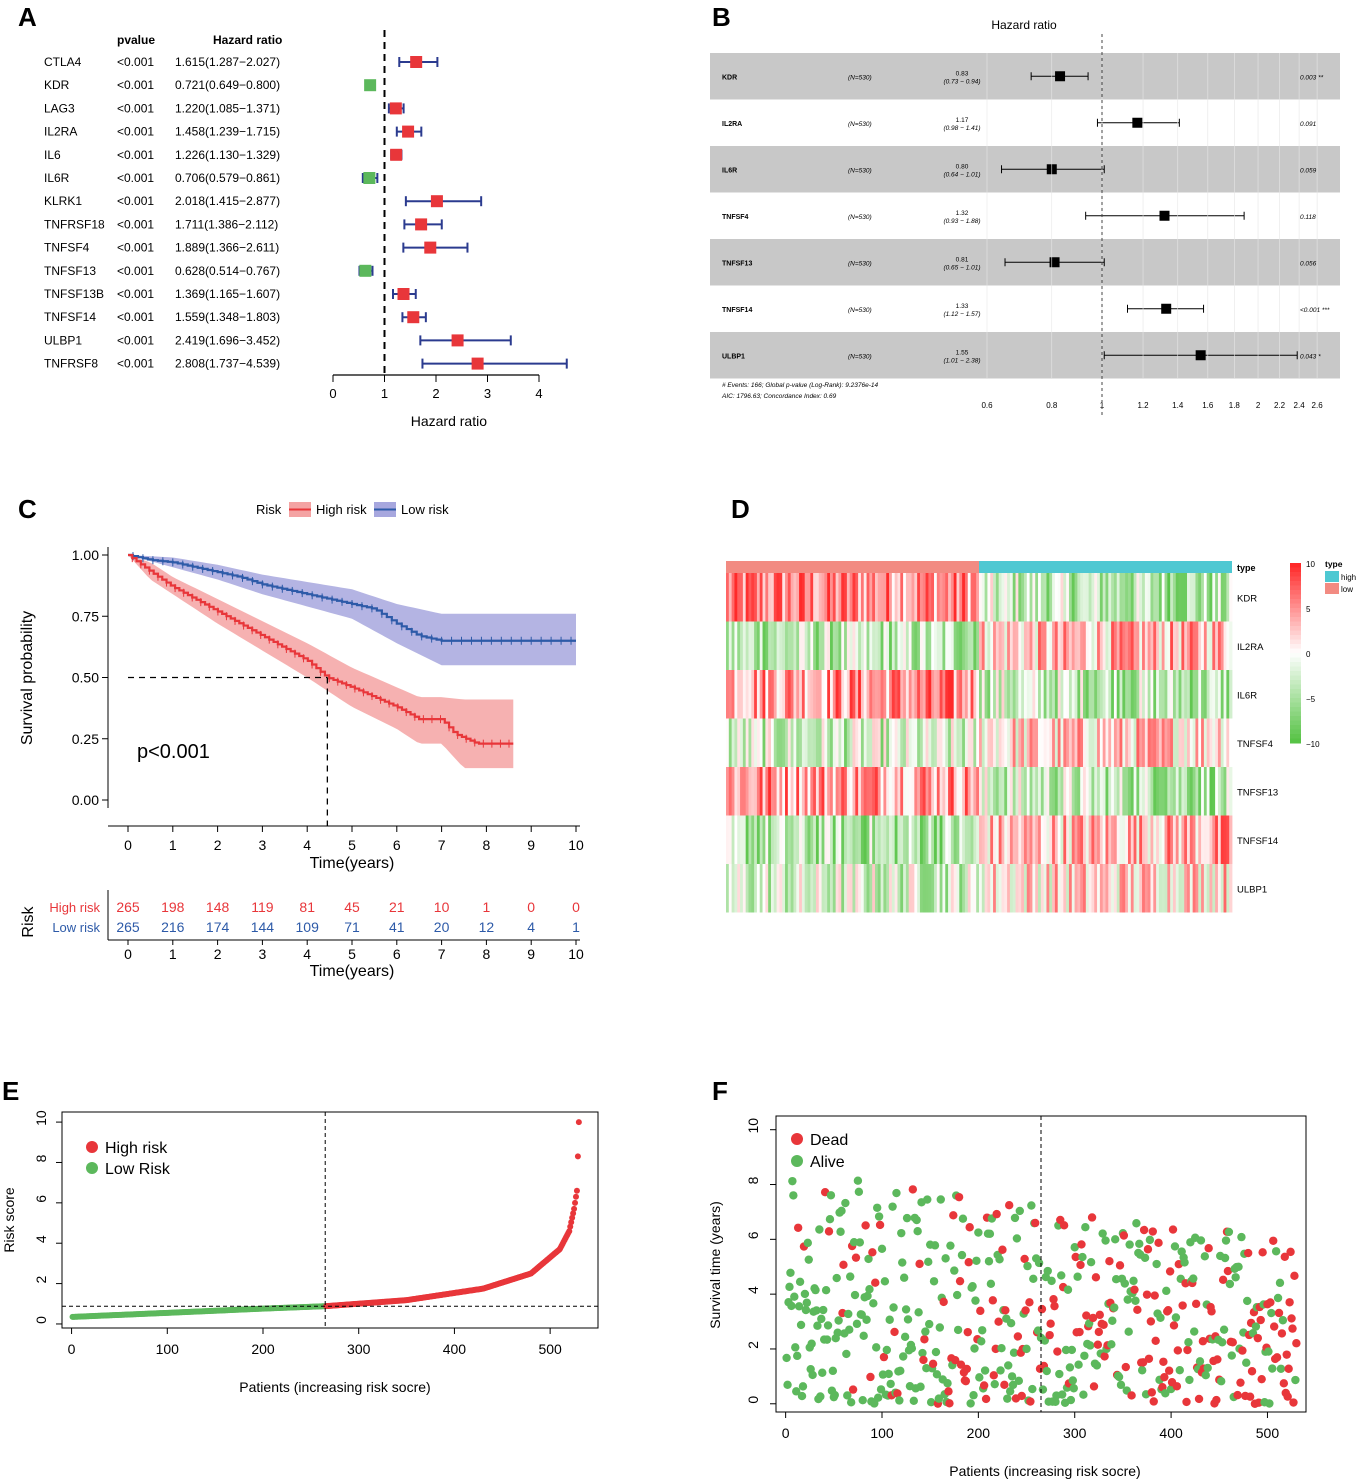 This screenshot has height=1482, width=1358. Describe the element at coordinates (1295, 705) in the screenshot. I see `color-scale-step` at that location.